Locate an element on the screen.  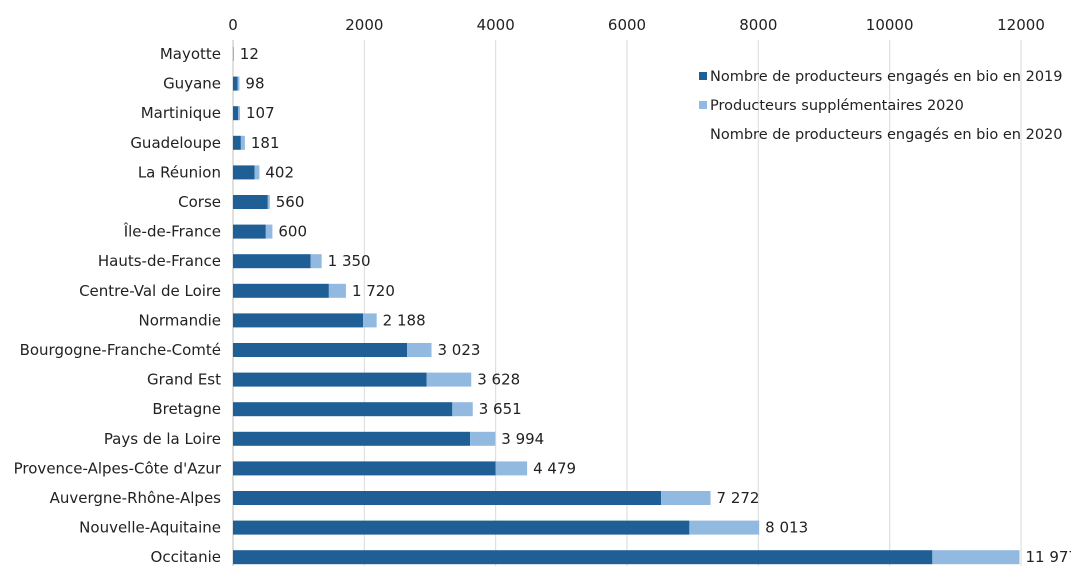
category-label: Grand Est is located at coordinates (184, 380).